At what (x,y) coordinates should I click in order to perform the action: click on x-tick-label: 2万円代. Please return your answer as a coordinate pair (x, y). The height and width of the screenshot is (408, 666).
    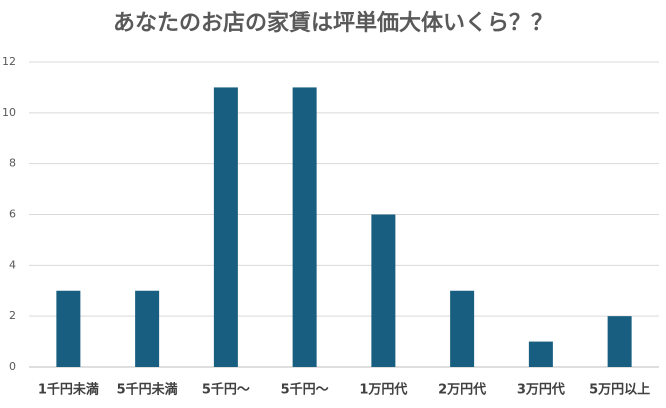
    Looking at the image, I should click on (462, 390).